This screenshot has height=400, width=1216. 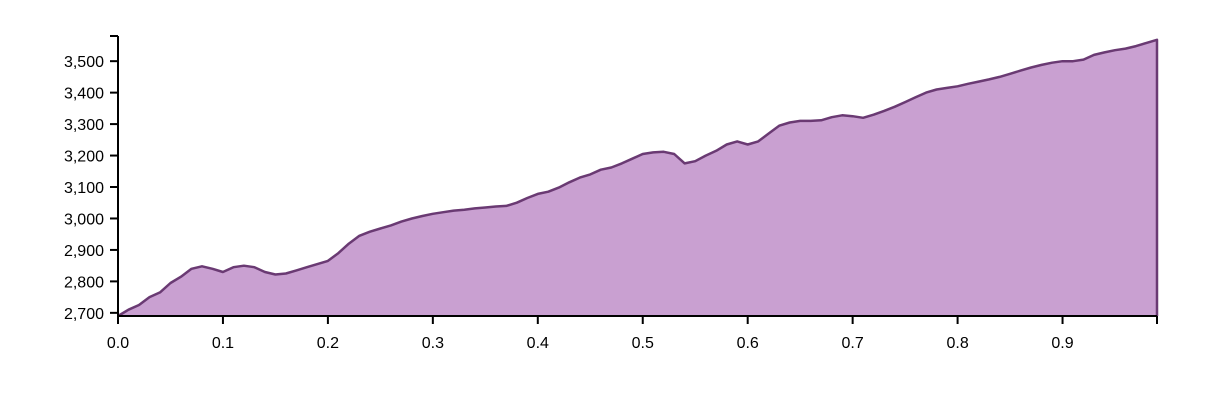 What do you see at coordinates (223, 343) in the screenshot?
I see `x-tick-label: 0.1` at bounding box center [223, 343].